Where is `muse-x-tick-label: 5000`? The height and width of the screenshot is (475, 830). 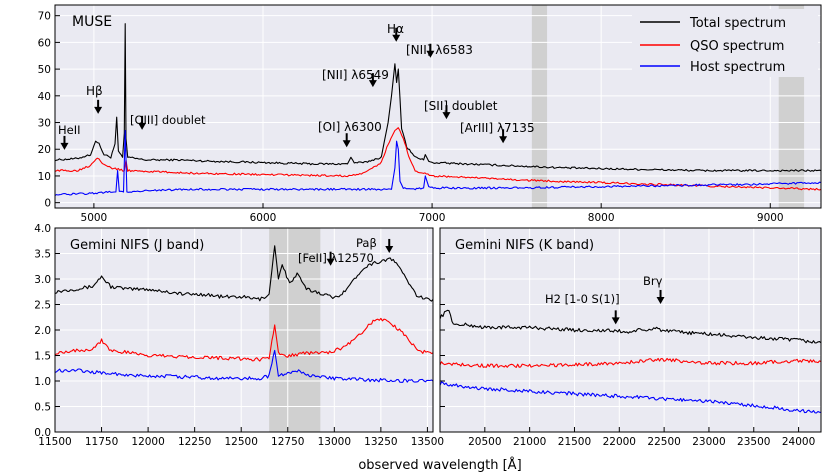 muse-x-tick-label: 5000 is located at coordinates (94, 218).